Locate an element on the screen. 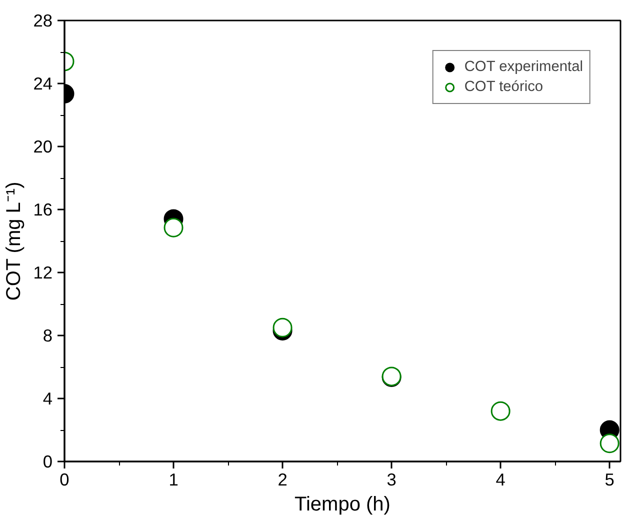  x-tick-label: 2 is located at coordinates (283, 480).